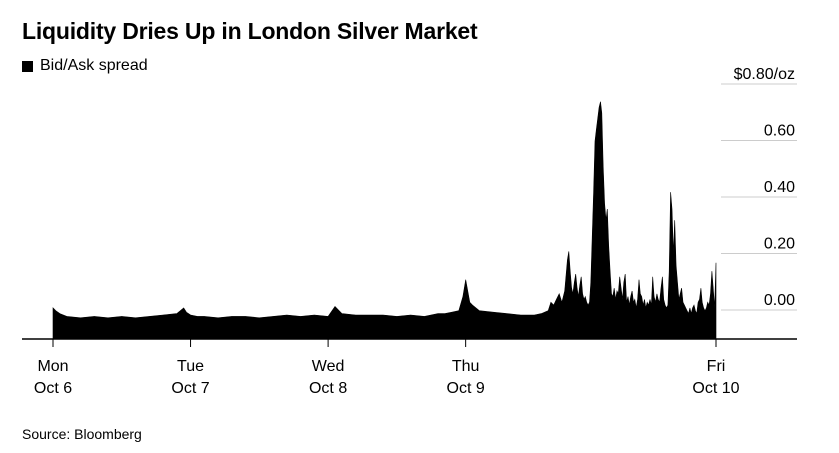 This screenshot has height=453, width=839. I want to click on x-tick-date: Oct 10, so click(715, 388).